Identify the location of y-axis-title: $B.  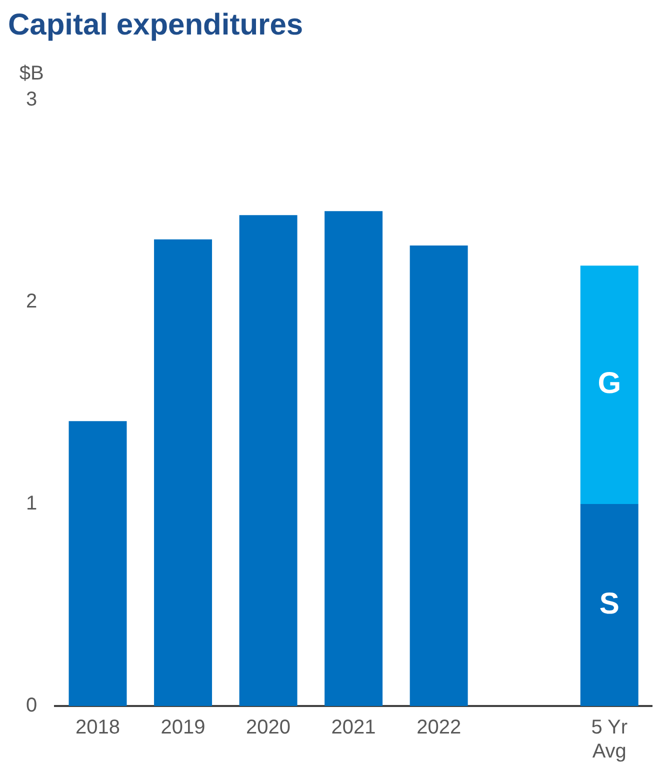
(31, 73).